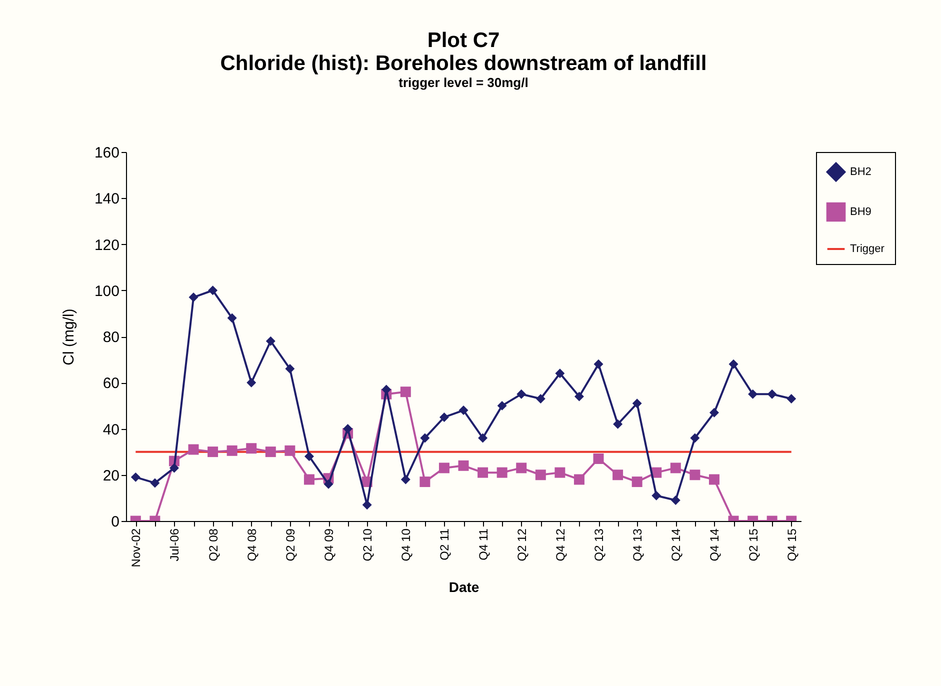  I want to click on y-tick-label: 0, so click(115, 522).